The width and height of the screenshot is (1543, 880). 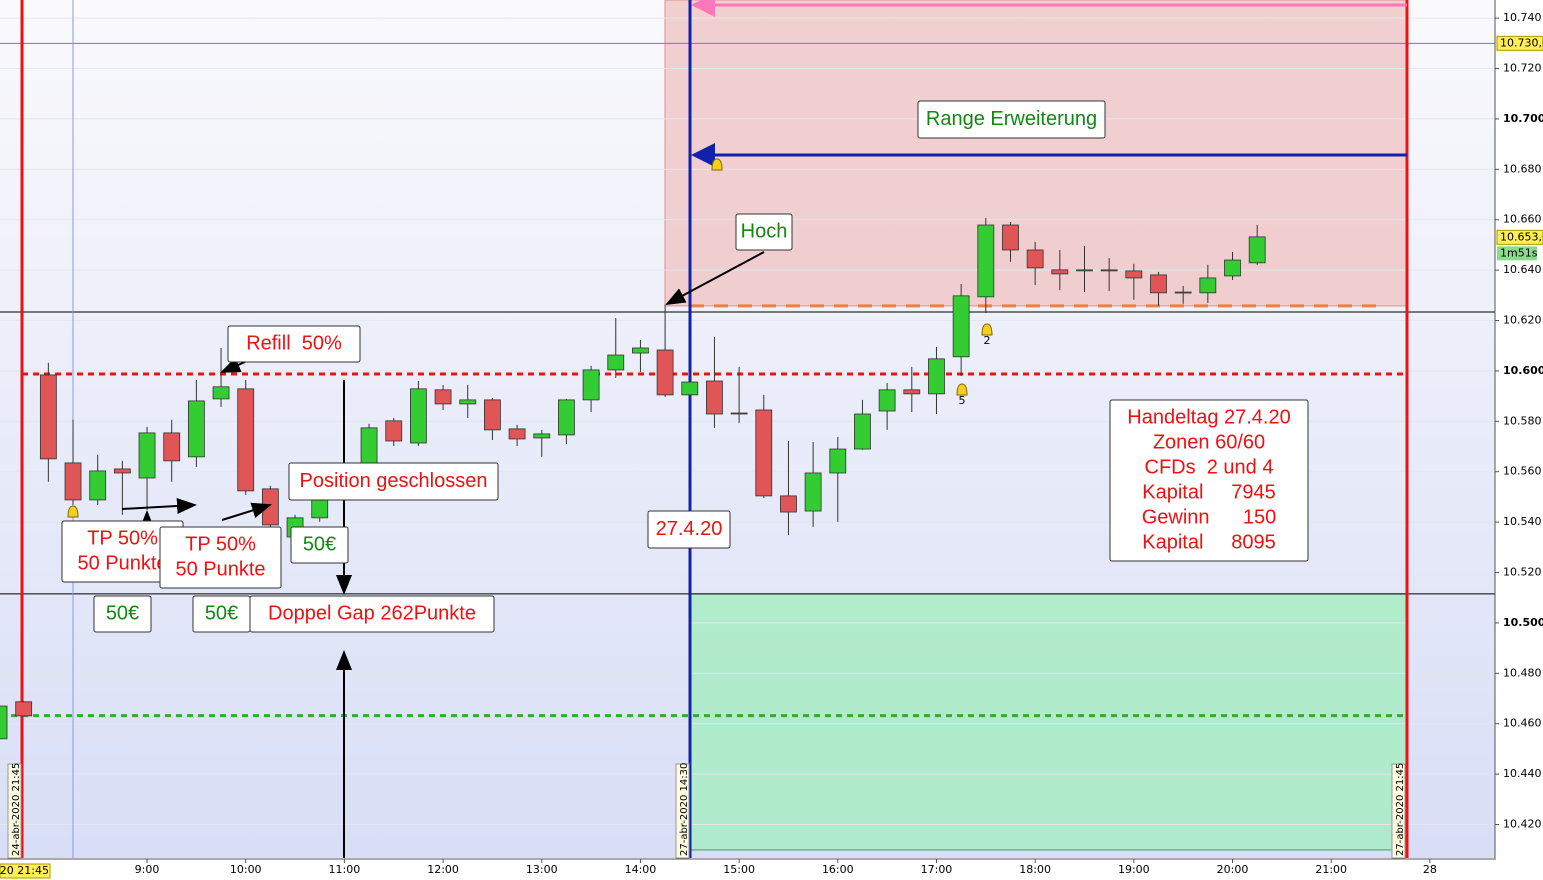 What do you see at coordinates (1522, 723) in the screenshot?
I see `y-tick-label: 10.460` at bounding box center [1522, 723].